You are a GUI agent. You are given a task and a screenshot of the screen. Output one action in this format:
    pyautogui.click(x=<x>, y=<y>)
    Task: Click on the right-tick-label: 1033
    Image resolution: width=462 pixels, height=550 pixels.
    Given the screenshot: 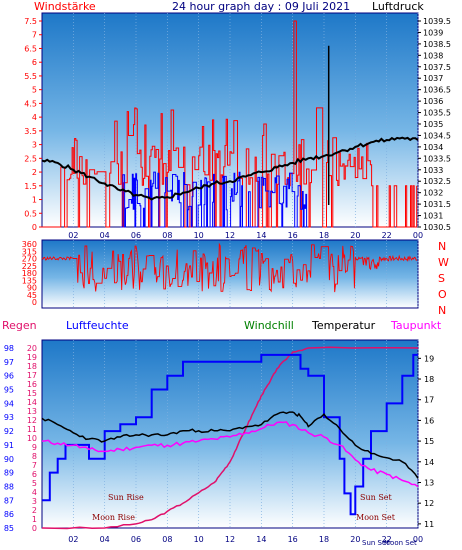 What is the action you would take?
    pyautogui.click(x=433, y=170)
    